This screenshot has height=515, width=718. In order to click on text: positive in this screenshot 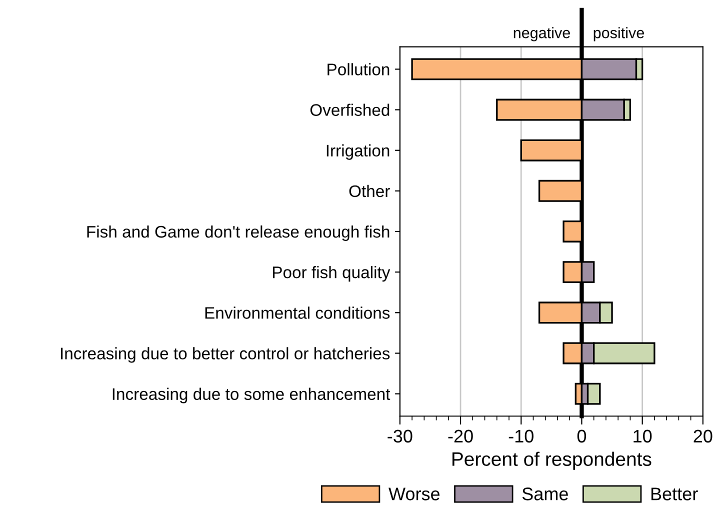, I will do `click(619, 34)`.